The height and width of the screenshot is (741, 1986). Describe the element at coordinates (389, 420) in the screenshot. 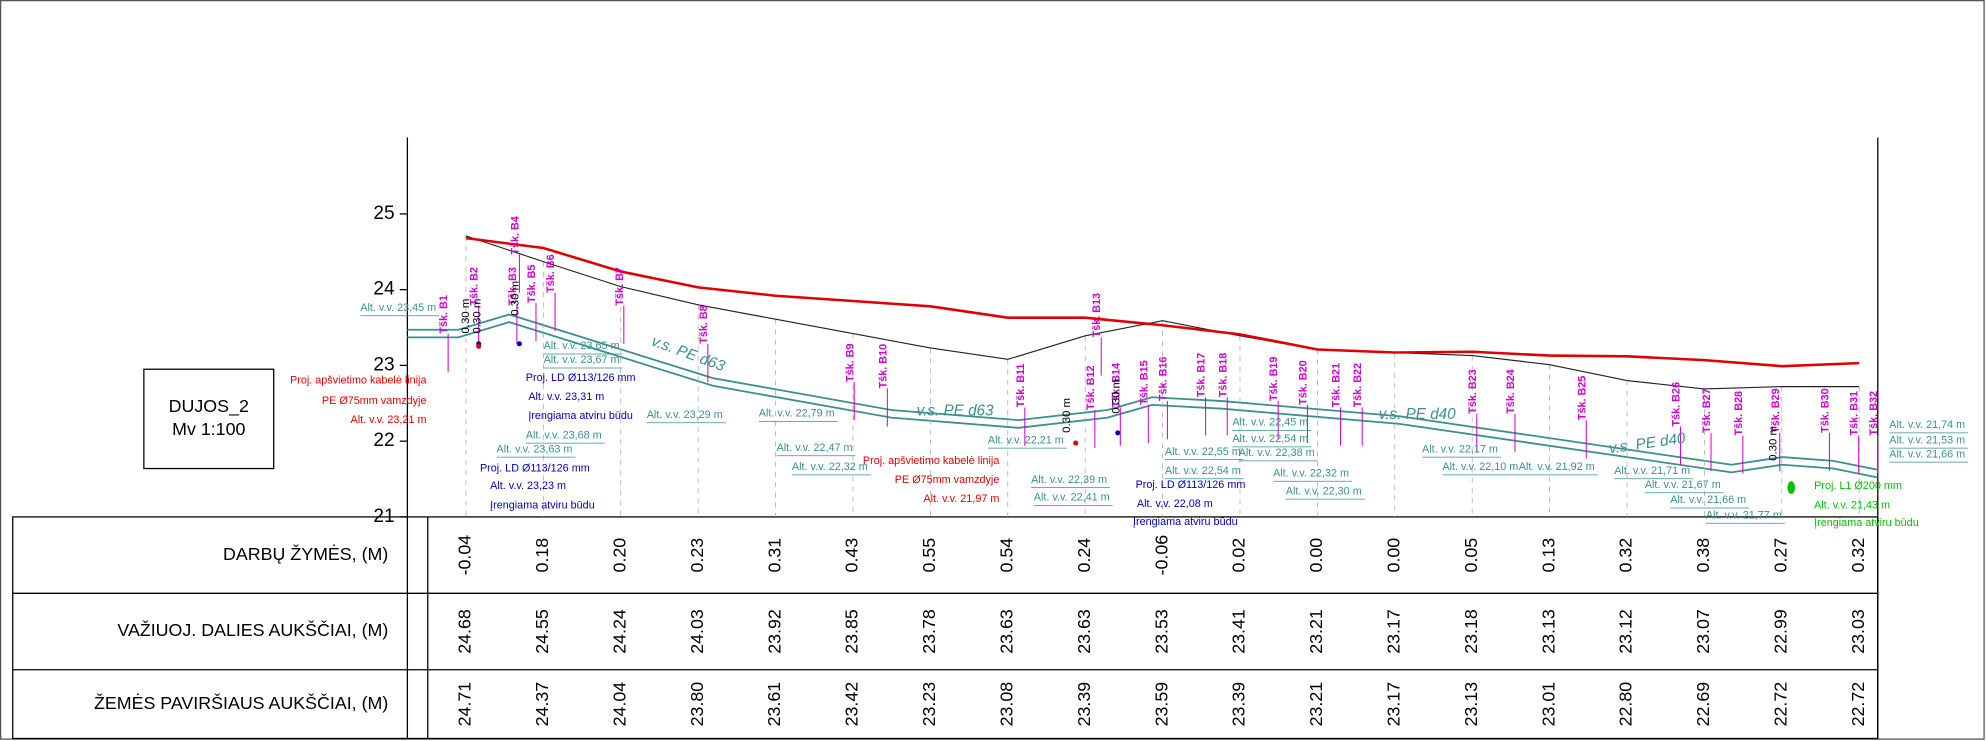

I see `utility-label: Alt. v.v. 23,21 m` at that location.